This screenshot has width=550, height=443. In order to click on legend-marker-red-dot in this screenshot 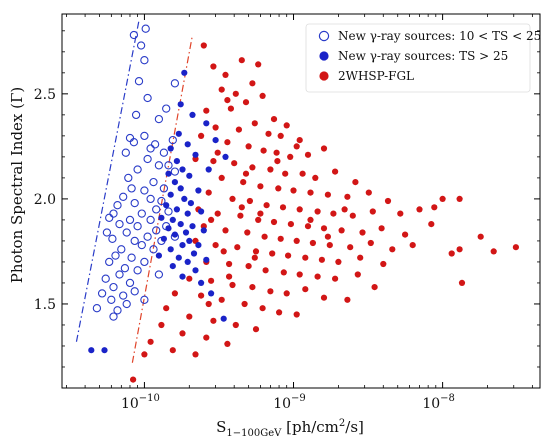, I will do `click(324, 76)`.